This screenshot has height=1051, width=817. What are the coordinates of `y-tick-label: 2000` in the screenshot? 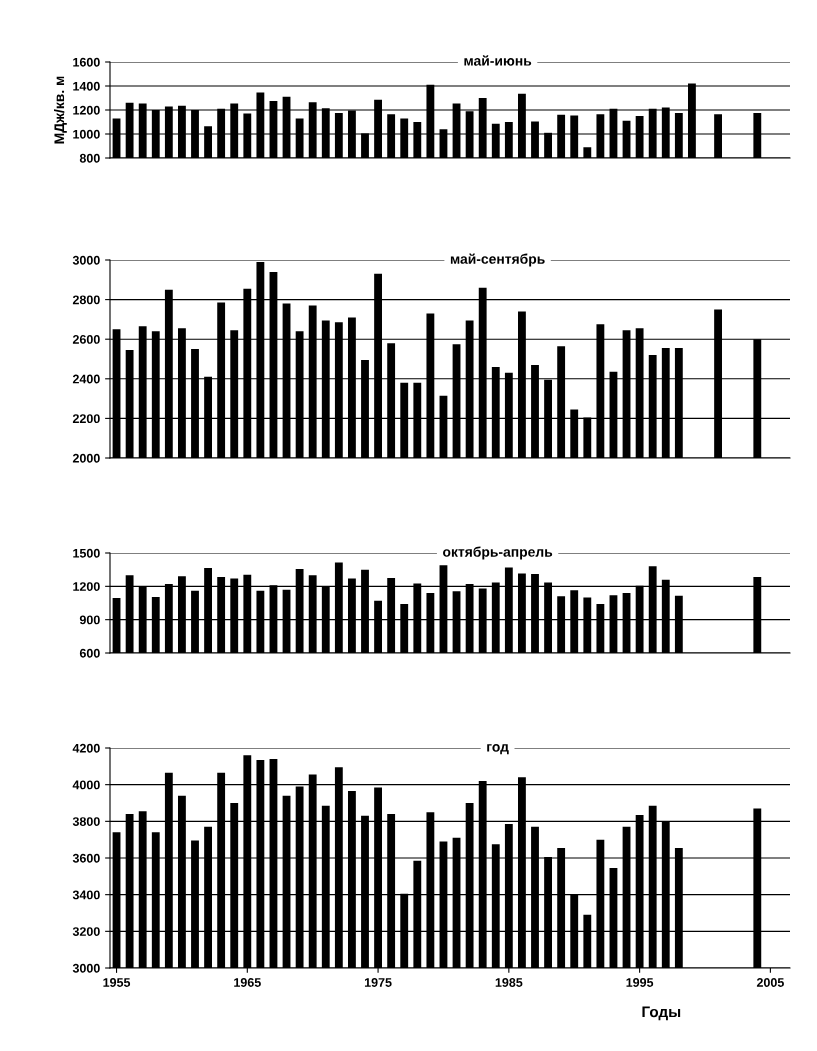 It's located at (86, 458).